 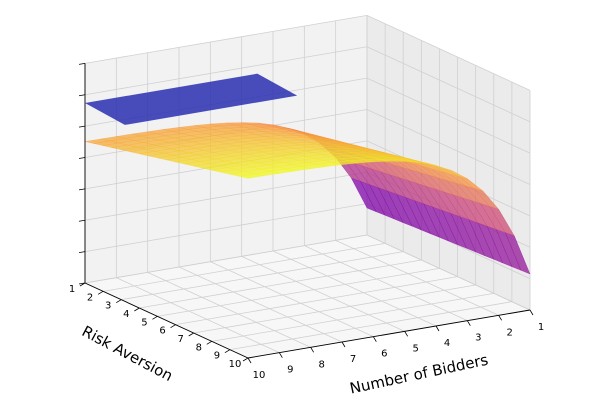 I want to click on blue-plane, so click(x=191, y=99).